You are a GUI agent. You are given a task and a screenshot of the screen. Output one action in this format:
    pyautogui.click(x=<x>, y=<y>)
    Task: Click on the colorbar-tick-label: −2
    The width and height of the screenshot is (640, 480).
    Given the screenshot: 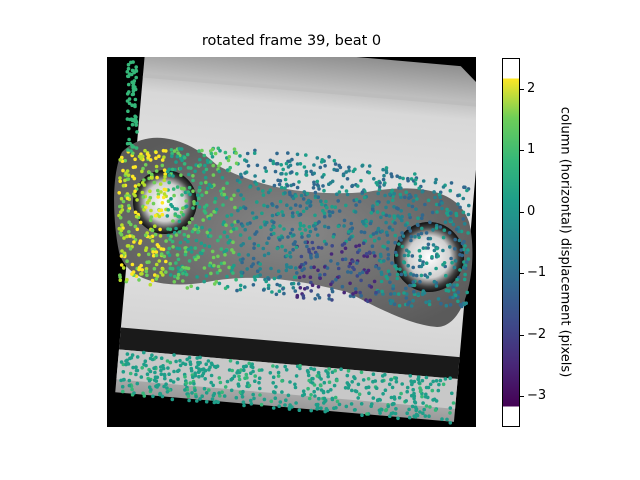 What is the action you would take?
    pyautogui.click(x=537, y=334)
    